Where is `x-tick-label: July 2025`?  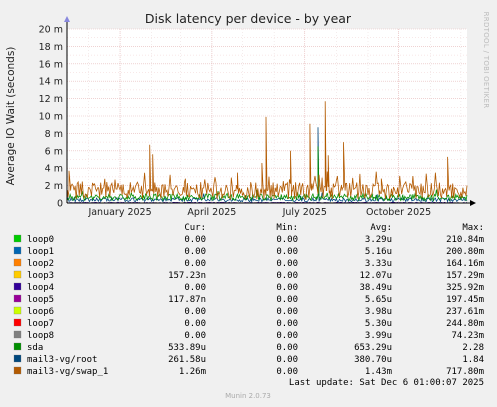
x-tick-label: July 2025 is located at coordinates (304, 212).